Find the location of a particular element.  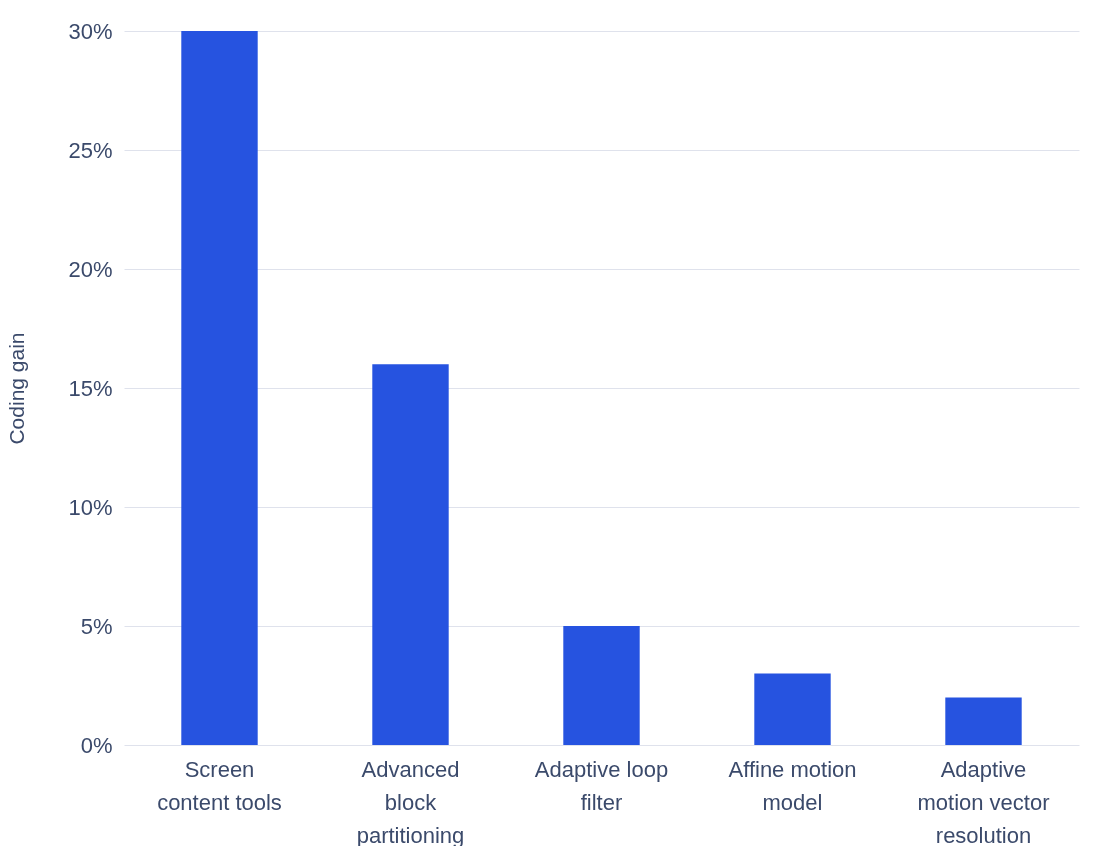

x-tick-label: Adaptive motion vector resolution is located at coordinates (983, 802).